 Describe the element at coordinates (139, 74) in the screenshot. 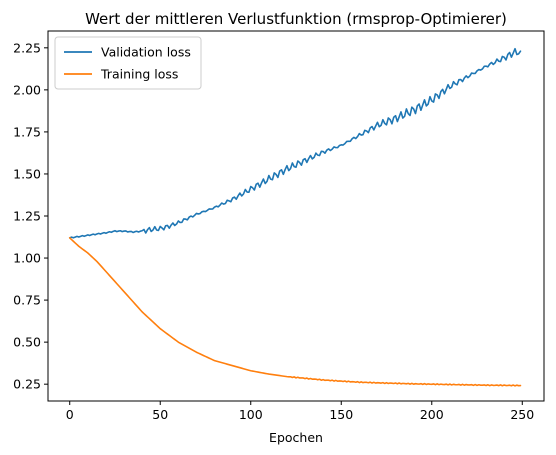

I see `legend-label: Training loss` at that location.